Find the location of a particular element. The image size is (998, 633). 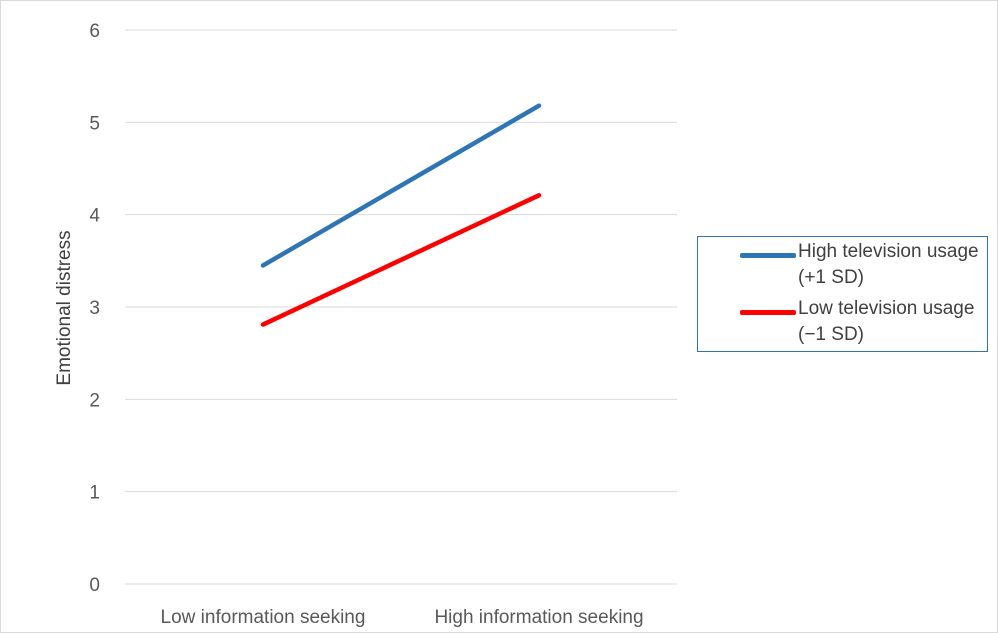

series-lines is located at coordinates (401, 215).